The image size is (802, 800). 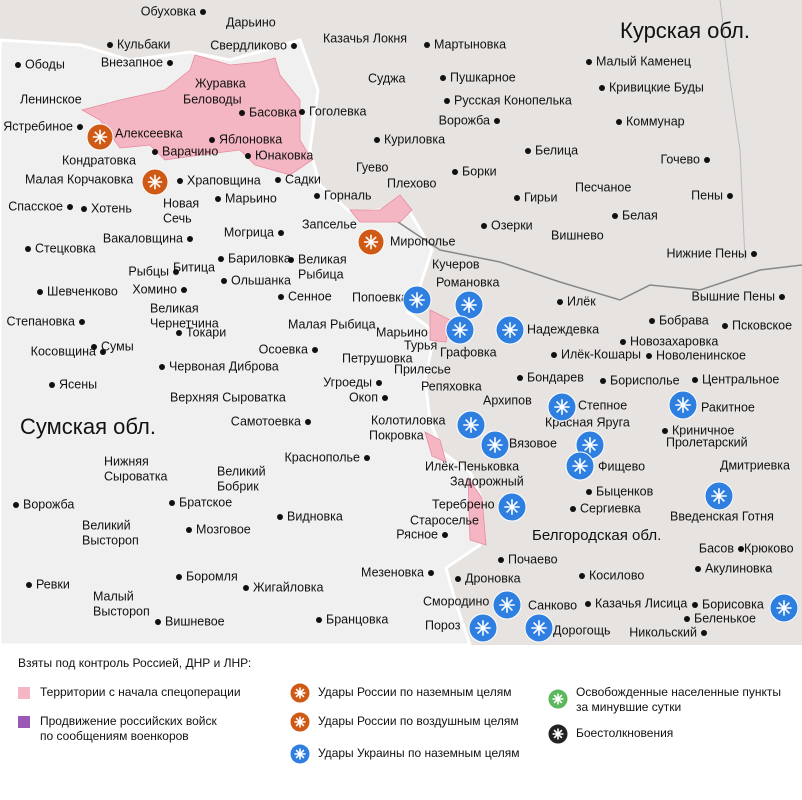 I want to click on place-label: Кульбаки, so click(x=143, y=44).